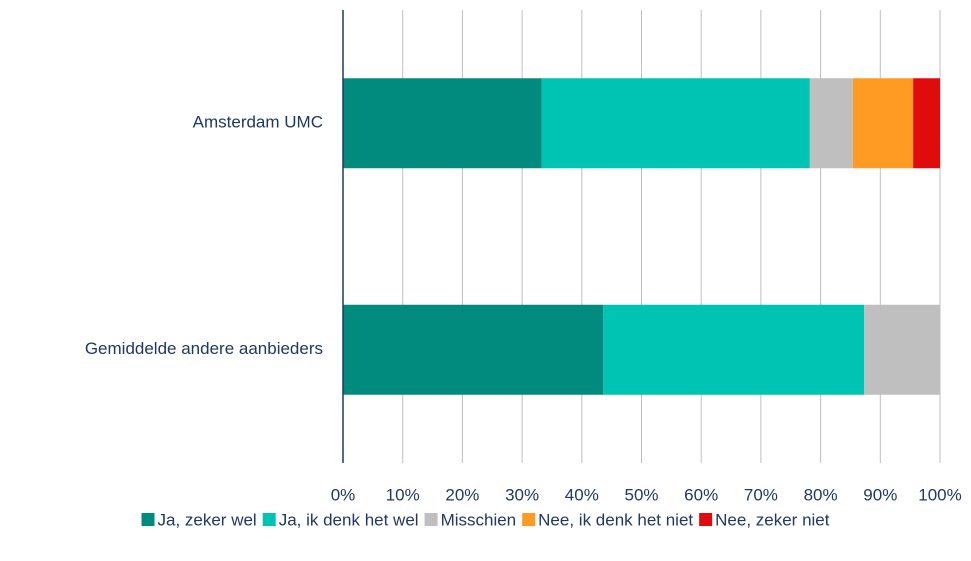 The width and height of the screenshot is (971, 561). Describe the element at coordinates (479, 519) in the screenshot. I see `legend-label: Misschien` at that location.